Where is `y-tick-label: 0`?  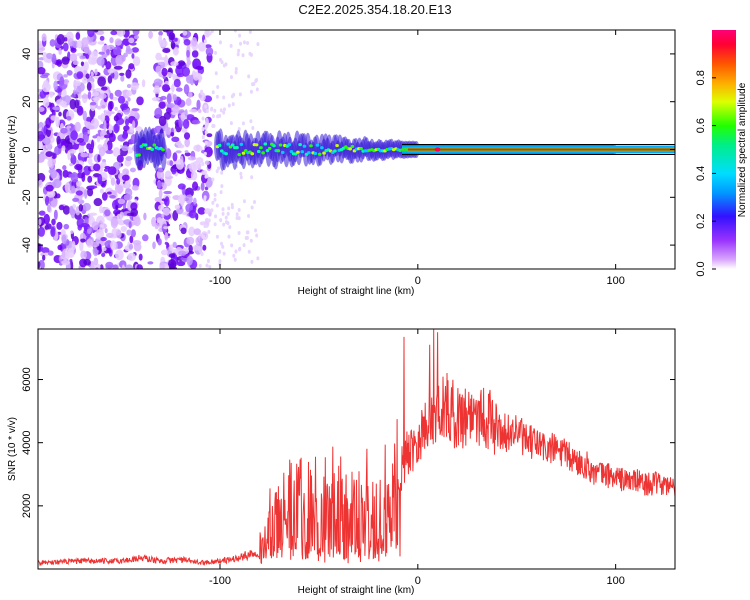
y-tick-label: 0 is located at coordinates (27, 149).